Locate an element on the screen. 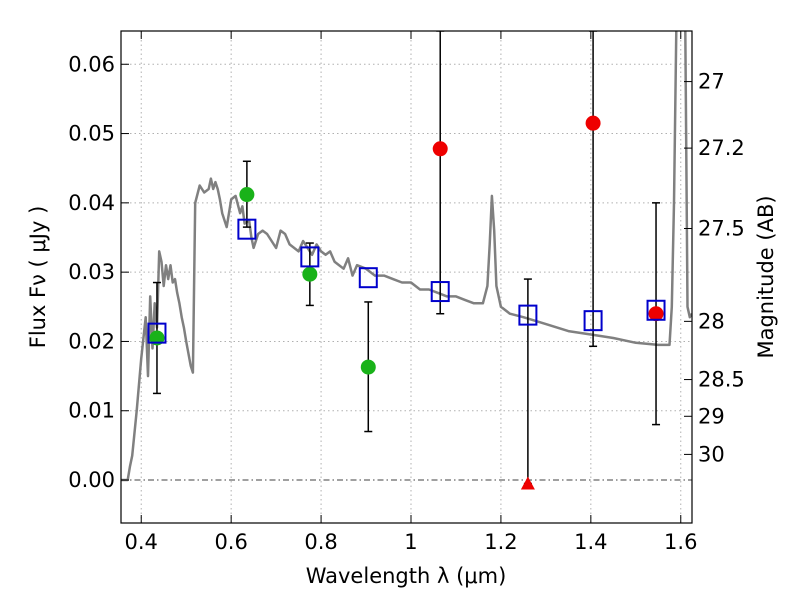 This screenshot has height=600, width=800. y-tick-label: 0.06 is located at coordinates (91, 64).